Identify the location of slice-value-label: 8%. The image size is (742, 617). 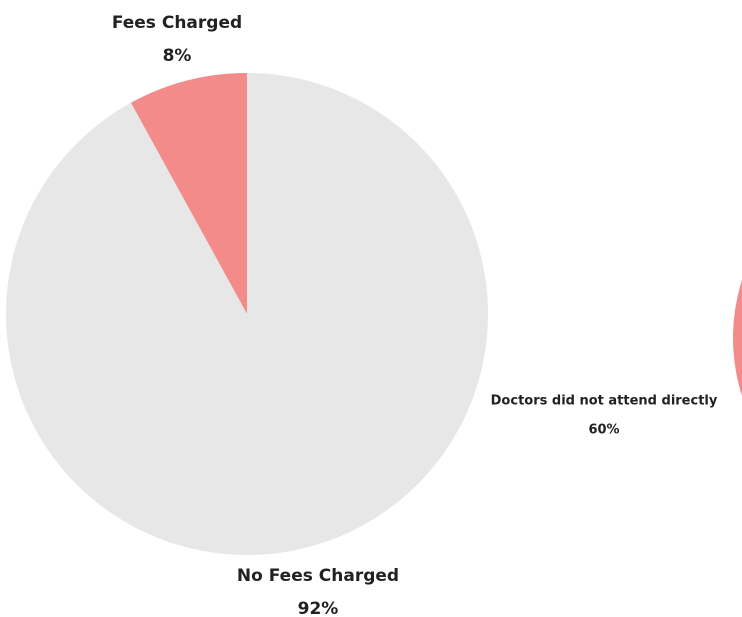
(177, 56).